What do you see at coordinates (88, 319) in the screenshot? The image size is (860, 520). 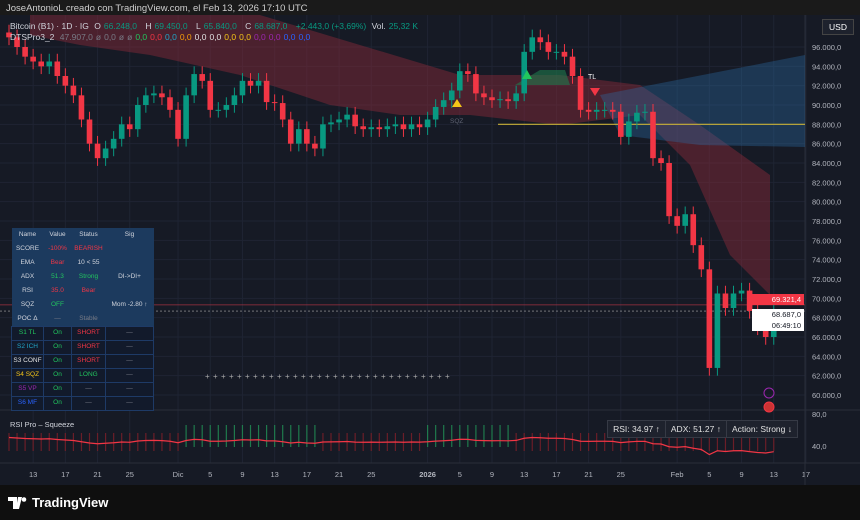 I see `table-cell: Stable` at bounding box center [88, 319].